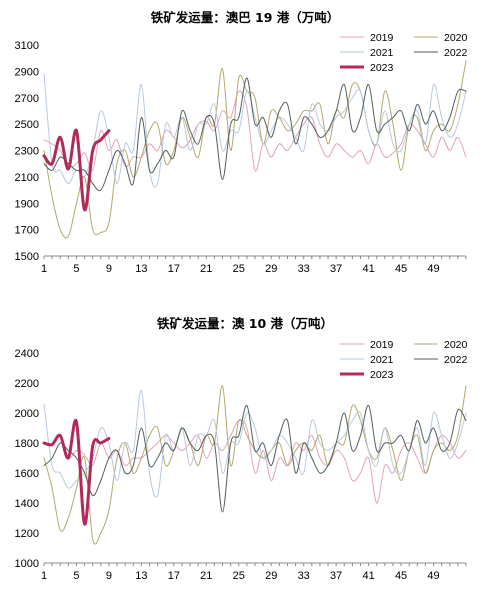  I want to click on y-tick-label: 1800, so click(27, 444).